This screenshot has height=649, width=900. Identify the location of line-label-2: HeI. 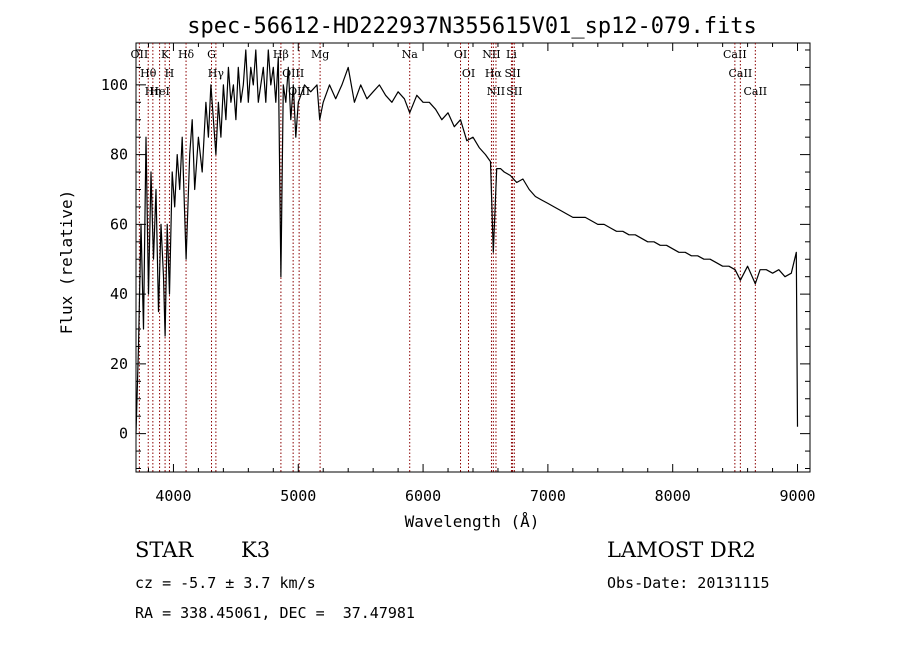
(159, 91).